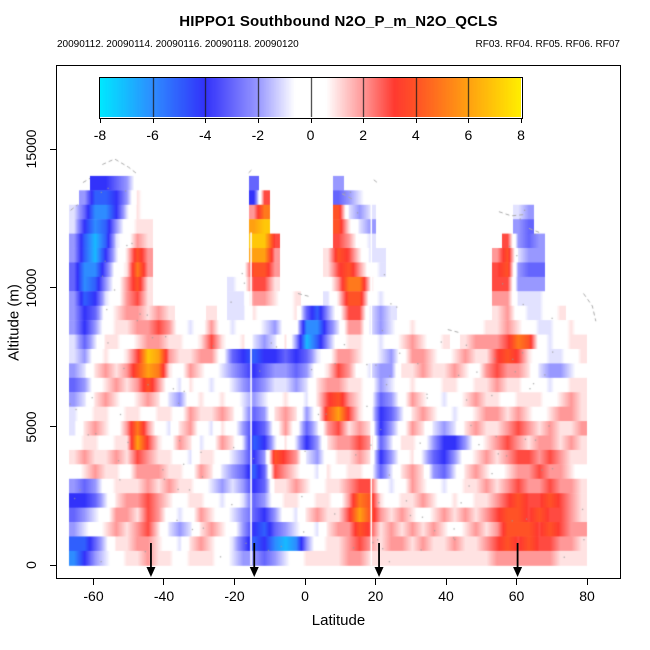  I want to click on y-axis-tick-label: 0, so click(31, 565).